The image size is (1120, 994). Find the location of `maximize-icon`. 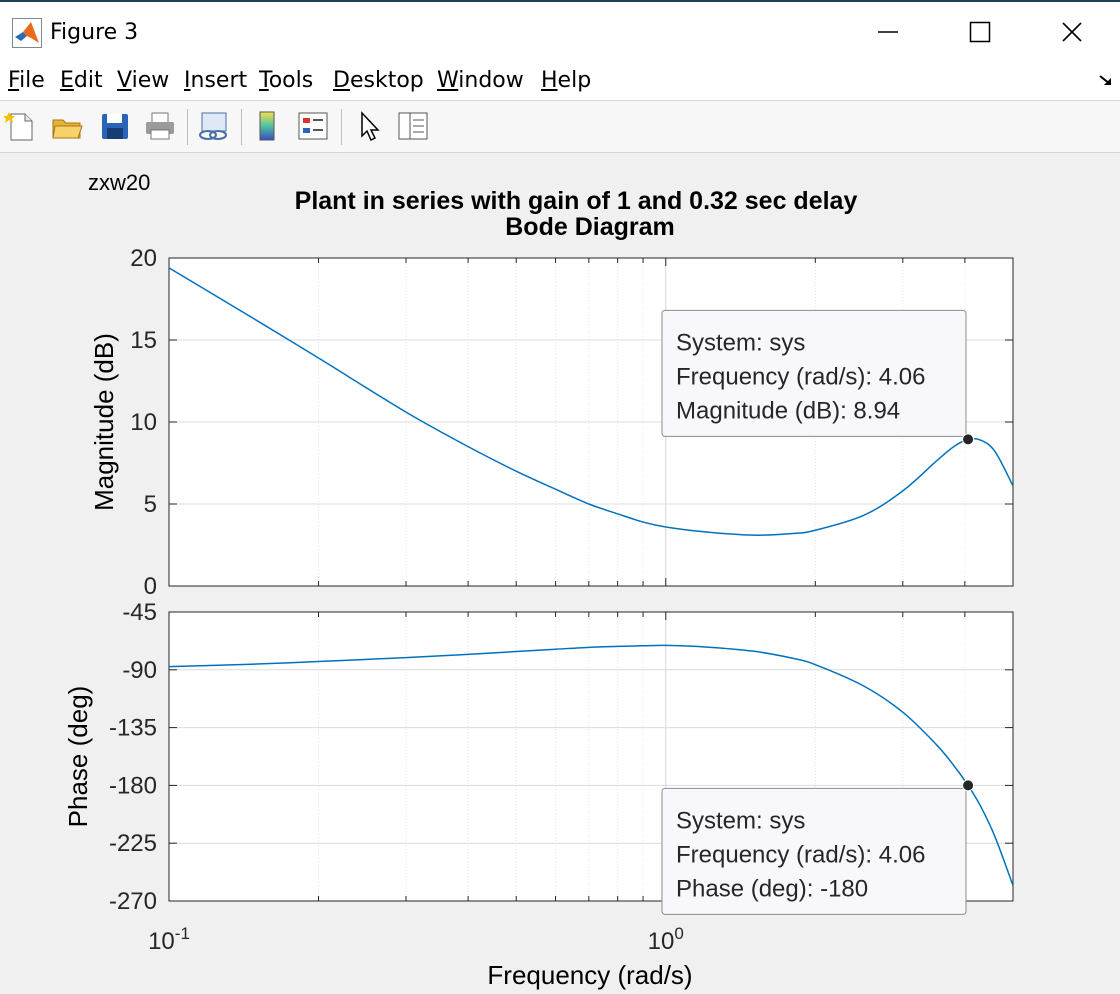

maximize-icon is located at coordinates (980, 32).